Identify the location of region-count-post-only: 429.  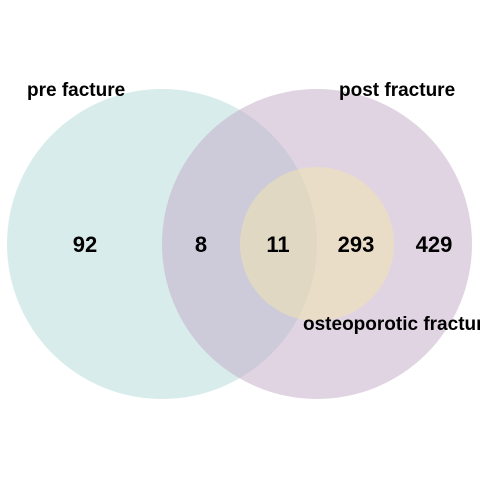
(434, 244).